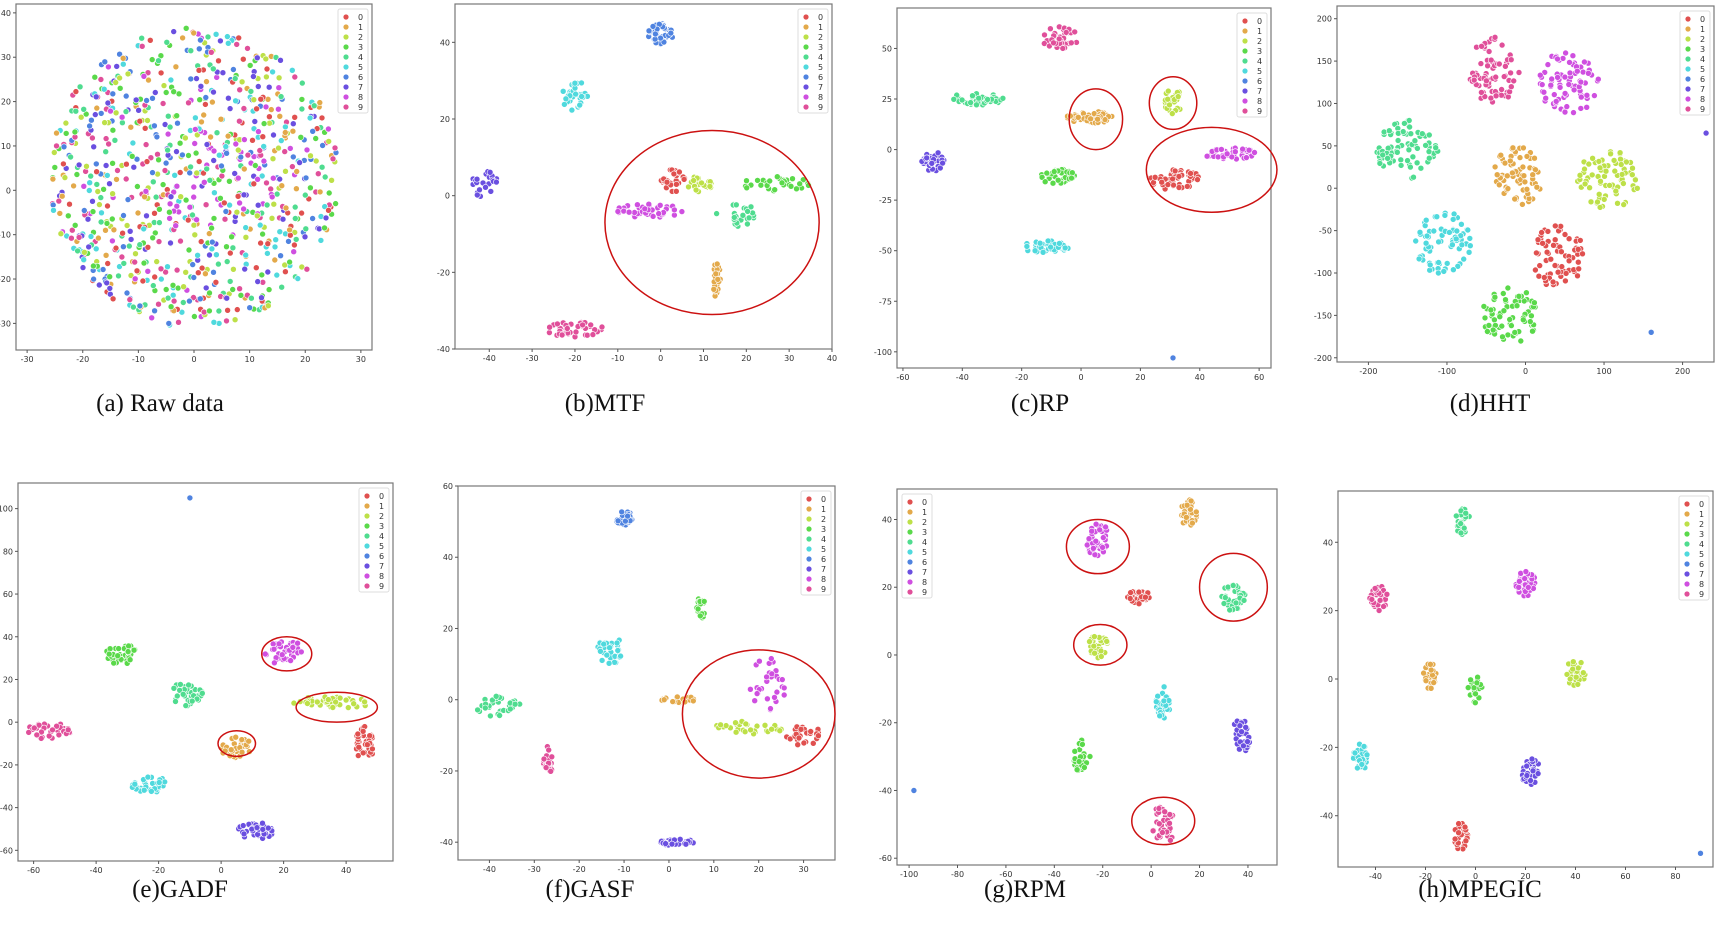 This screenshot has width=1716, height=931. Describe the element at coordinates (803, 869) in the screenshot. I see `x-tick-label: 30` at that location.